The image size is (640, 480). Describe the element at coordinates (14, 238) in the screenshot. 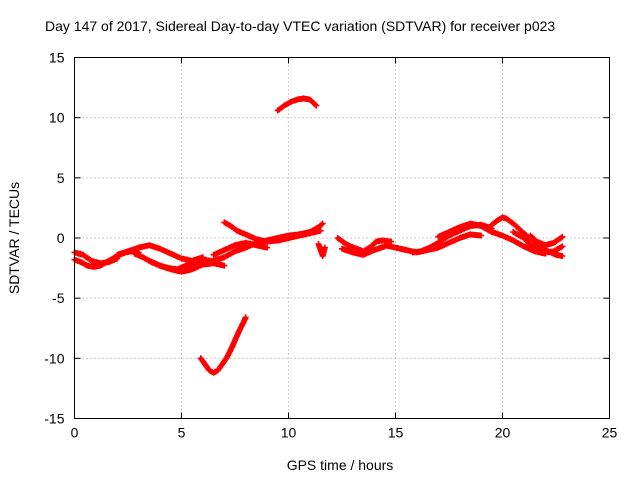

I see `y-axis-label: SDTVAR / TECUs` at that location.